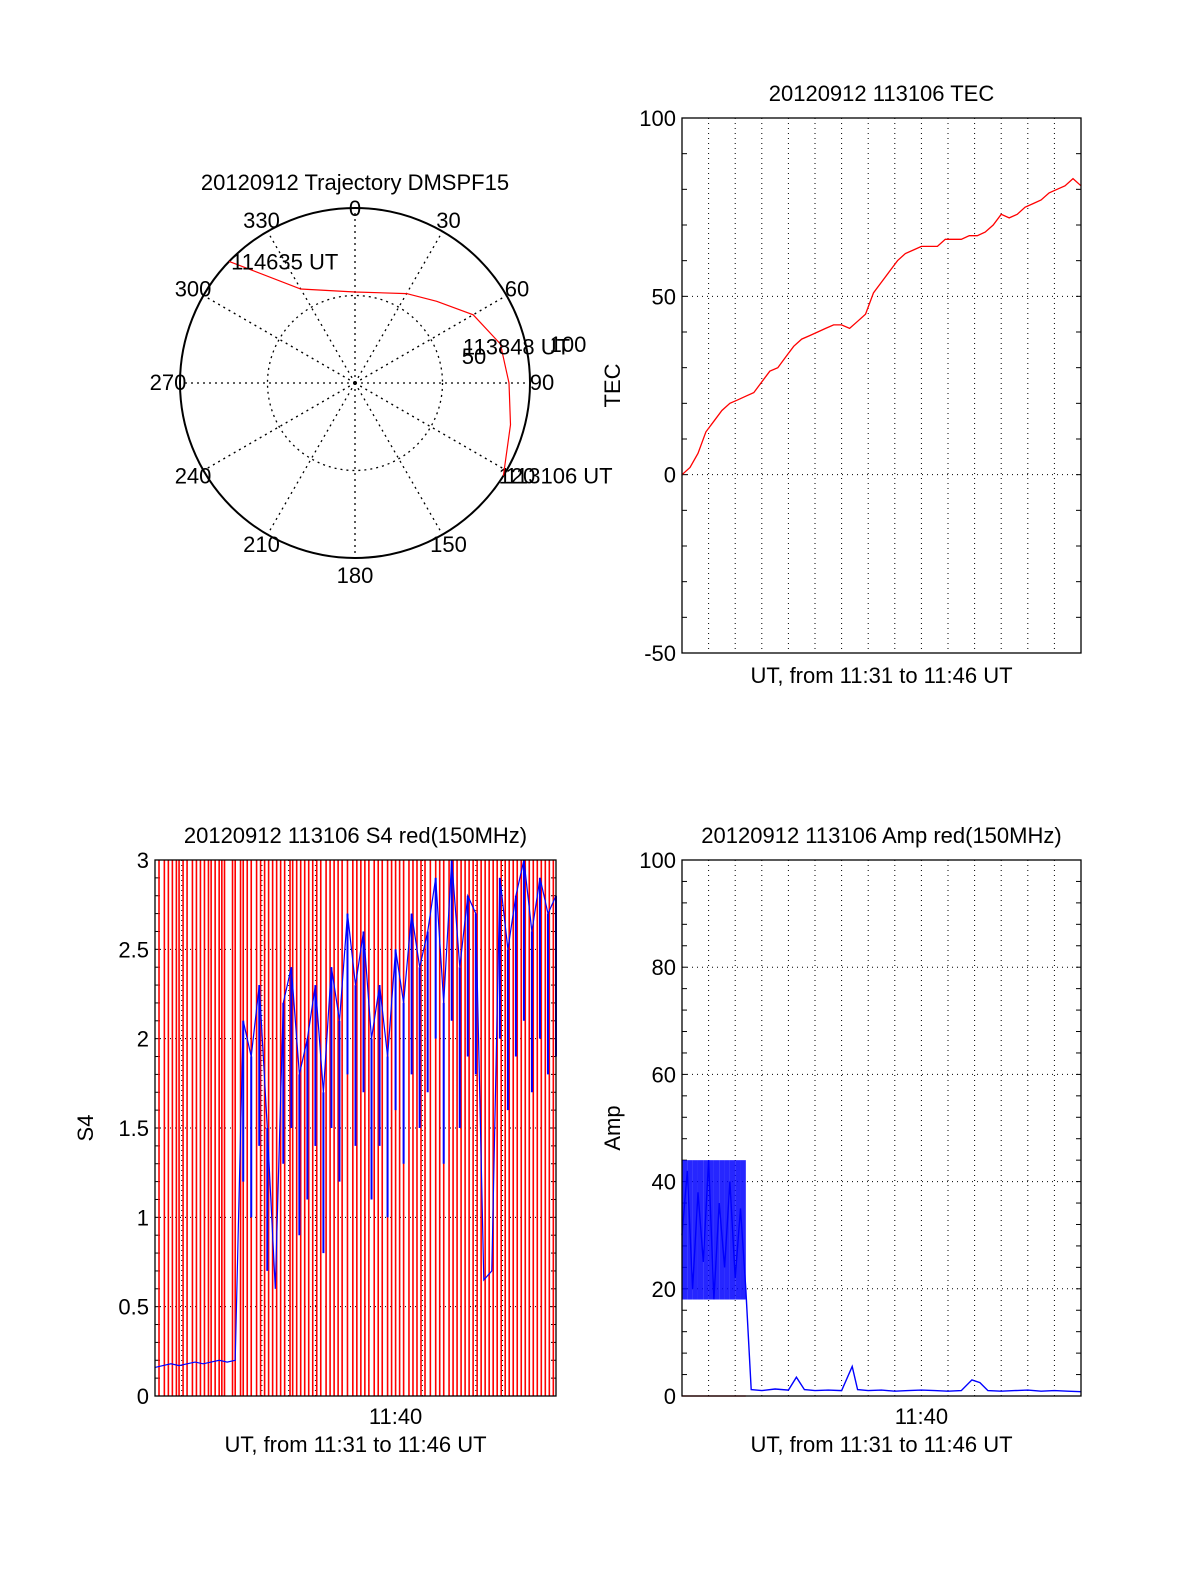 Image resolution: width=1200 pixels, height=1575 pixels. Describe the element at coordinates (193, 476) in the screenshot. I see `polar-azimuth-label: 240` at that location.